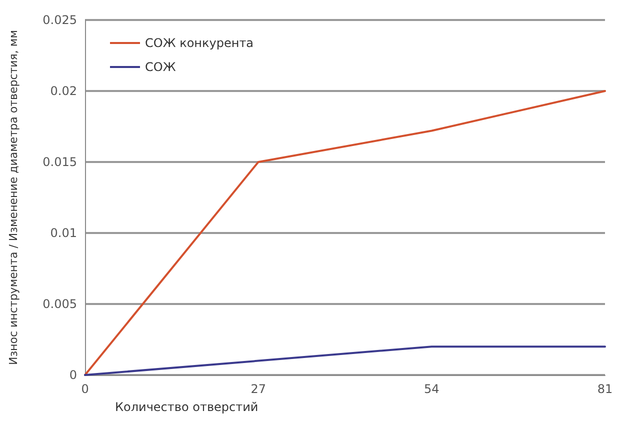  I want to click on legend-label: СОЖ конкурента, so click(199, 43).